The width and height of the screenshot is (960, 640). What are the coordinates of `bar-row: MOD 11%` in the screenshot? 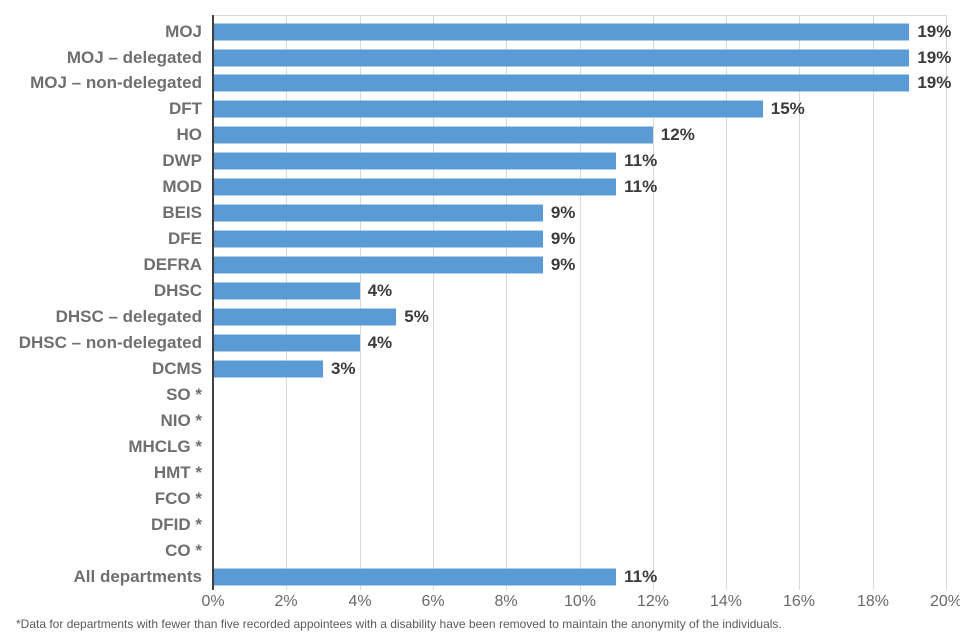 It's located at (480, 187).